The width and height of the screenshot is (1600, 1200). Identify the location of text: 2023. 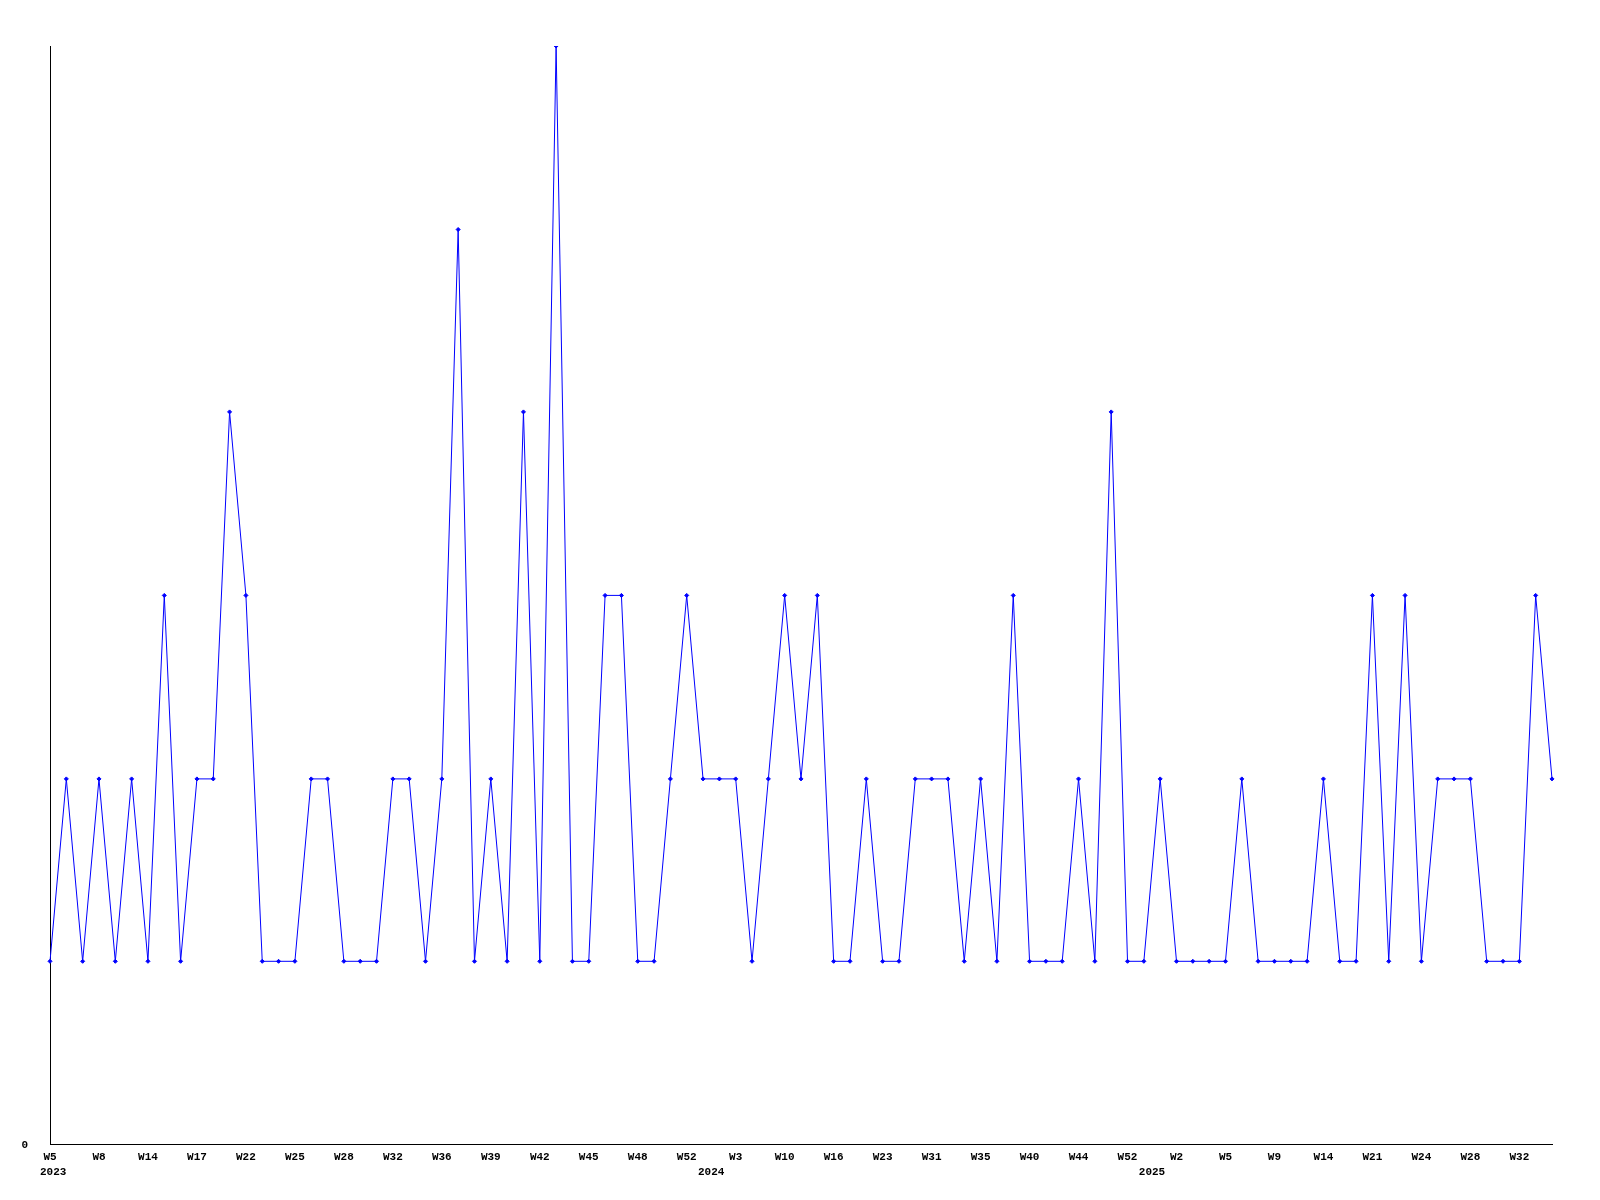
(53, 1172).